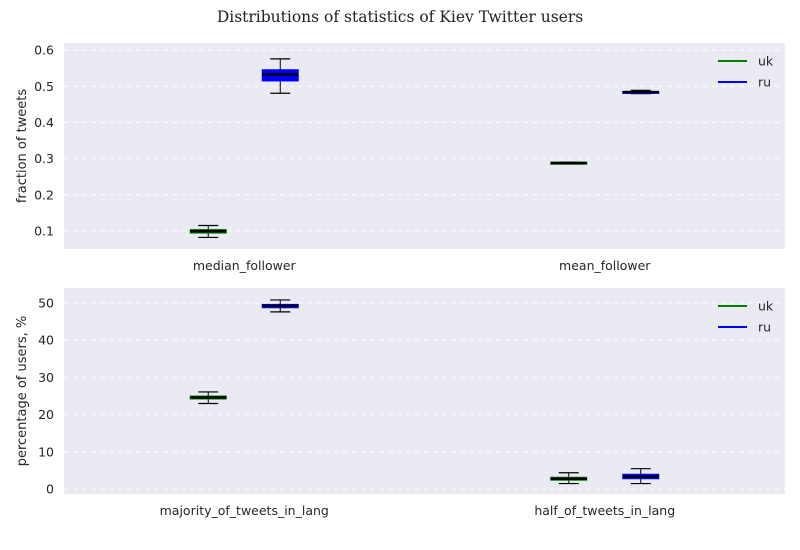  I want to click on y-tick-label: 0.5, so click(44, 86).